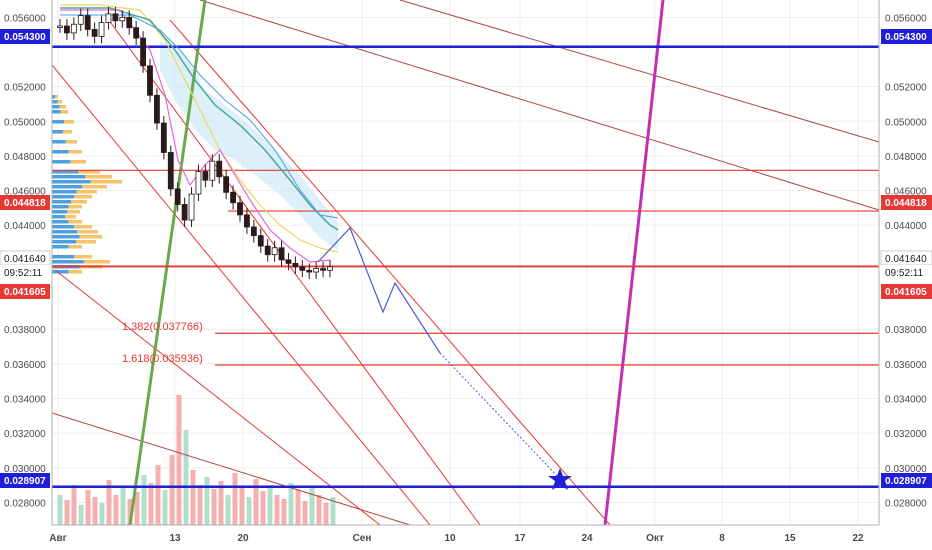 The height and width of the screenshot is (550, 932). What do you see at coordinates (175, 538) in the screenshot?
I see `x-tick-label: 13` at bounding box center [175, 538].